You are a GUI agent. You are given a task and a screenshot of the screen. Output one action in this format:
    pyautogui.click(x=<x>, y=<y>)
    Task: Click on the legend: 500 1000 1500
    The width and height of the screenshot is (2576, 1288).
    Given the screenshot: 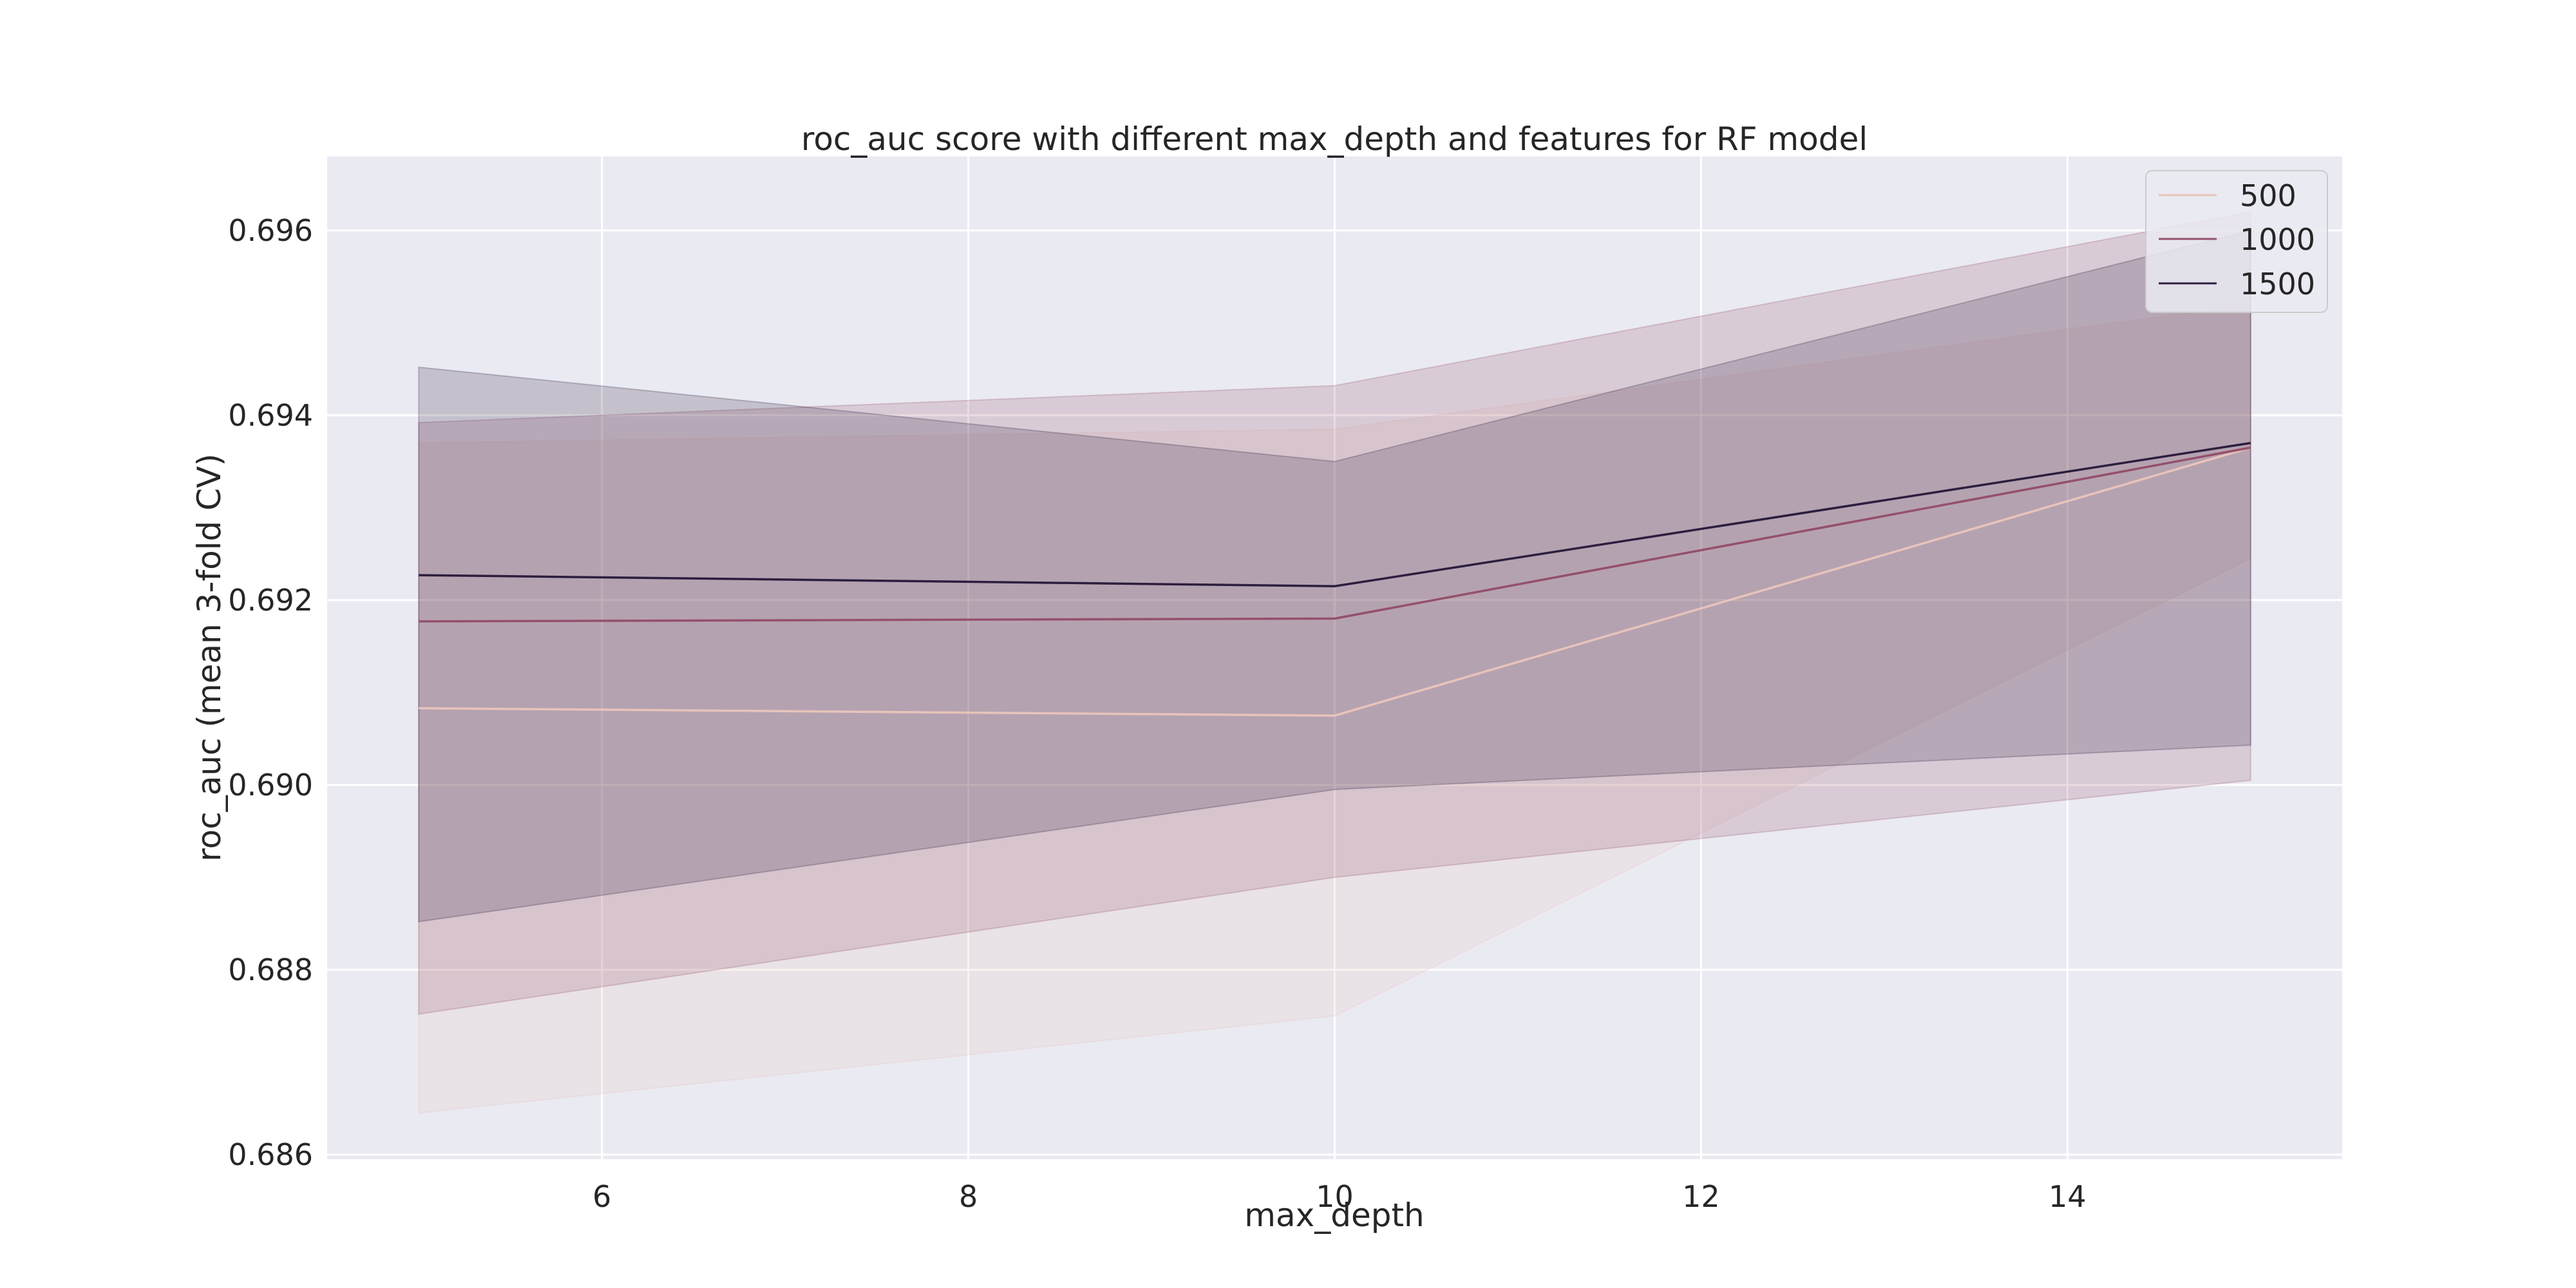 What is the action you would take?
    pyautogui.click(x=2236, y=241)
    